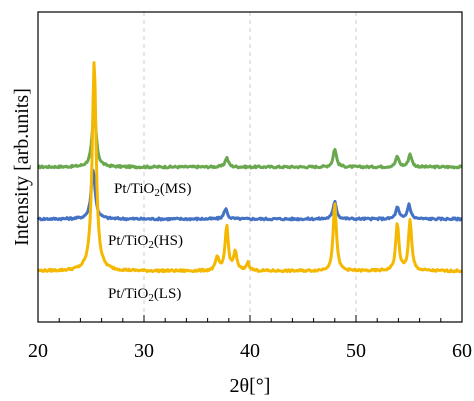  What do you see at coordinates (38, 351) in the screenshot?
I see `x-tick-label: 20` at bounding box center [38, 351].